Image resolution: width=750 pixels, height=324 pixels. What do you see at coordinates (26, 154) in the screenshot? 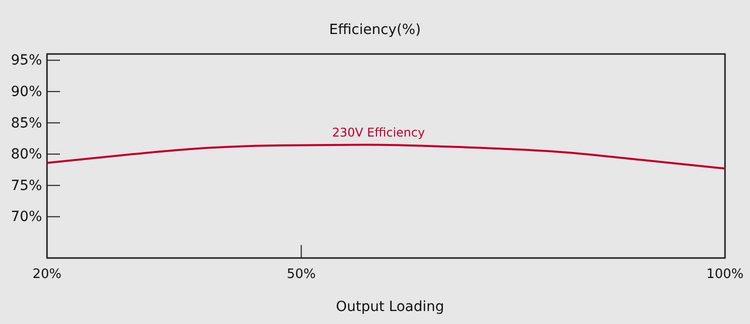
I see `y-tick-label: 80%` at bounding box center [26, 154].